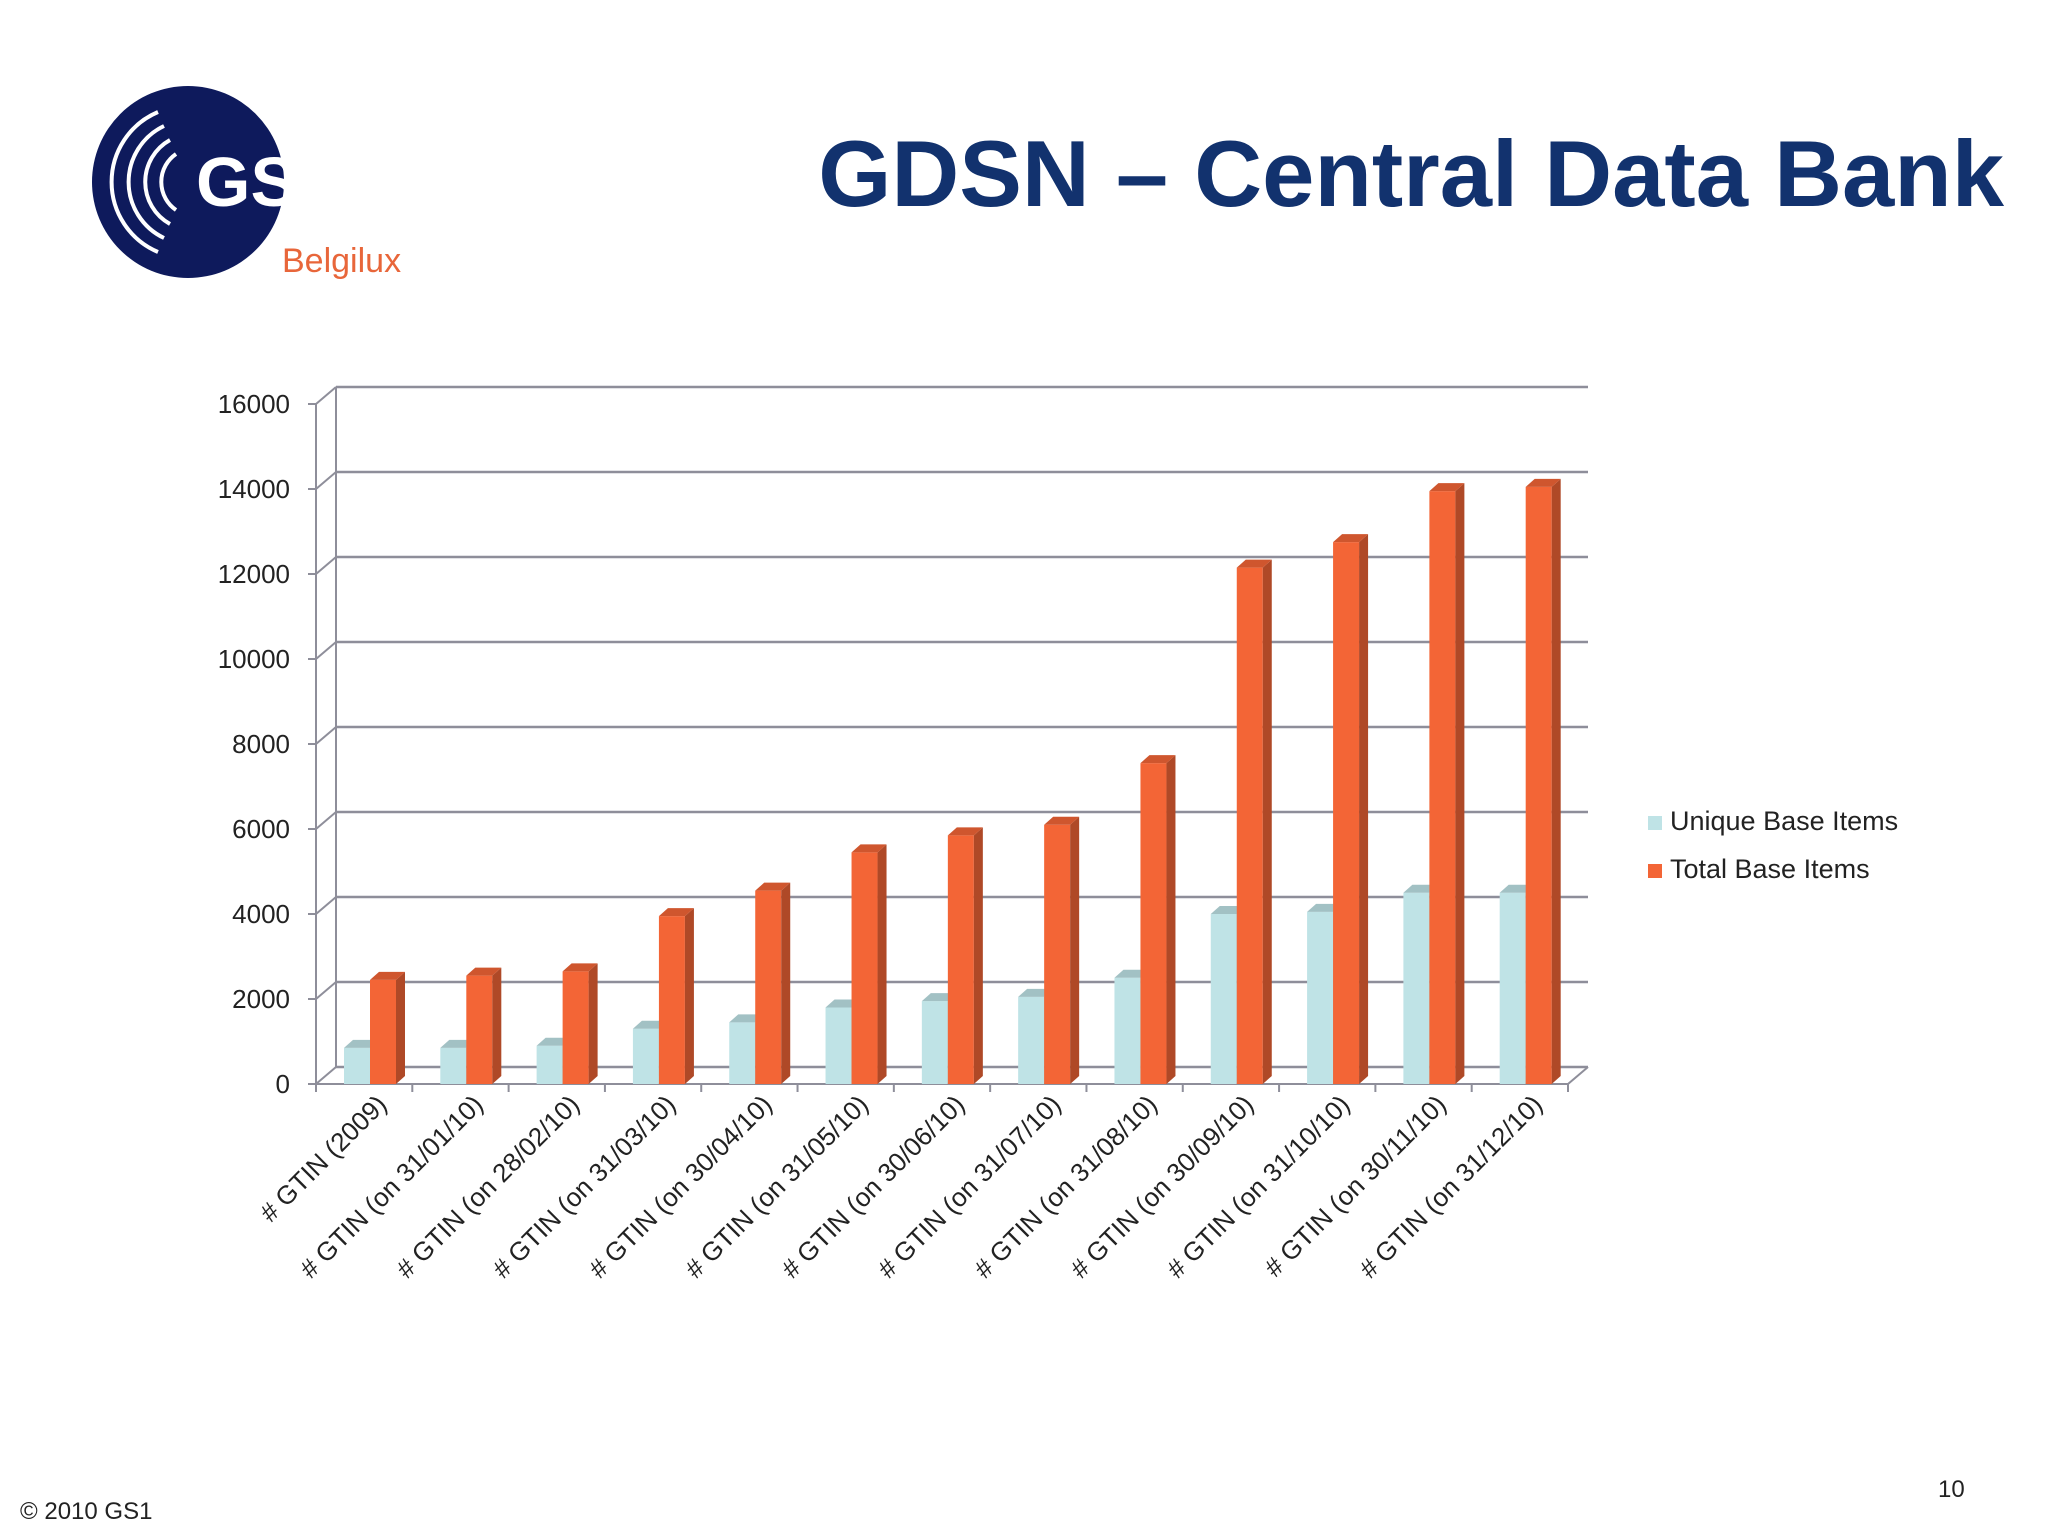 This screenshot has height=1536, width=2048. What do you see at coordinates (266, 182) in the screenshot?
I see `logo-mark-text: GS1` at bounding box center [266, 182].